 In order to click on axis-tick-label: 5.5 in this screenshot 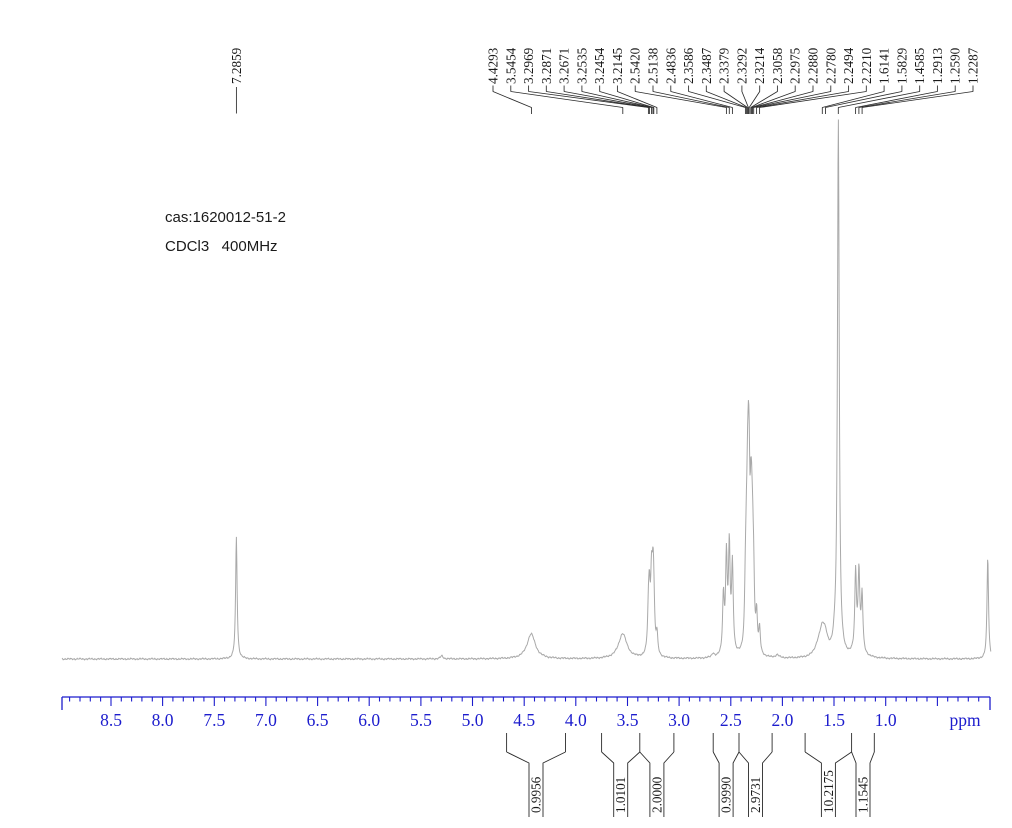, I will do `click(421, 720)`.